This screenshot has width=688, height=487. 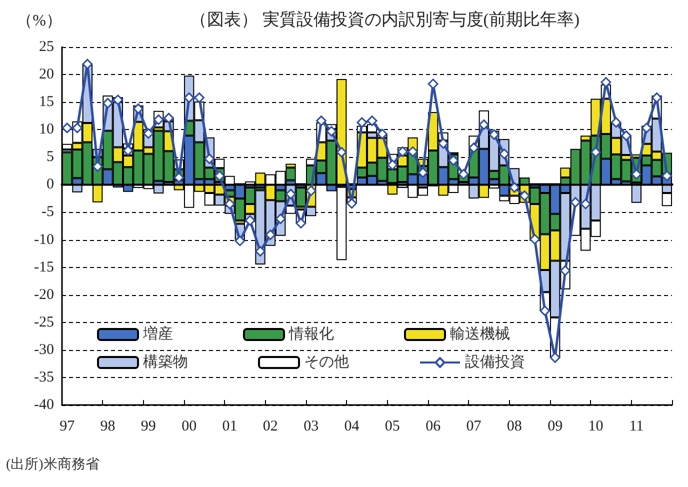 What do you see at coordinates (596, 426) in the screenshot?
I see `x-tick-label: 10` at bounding box center [596, 426].